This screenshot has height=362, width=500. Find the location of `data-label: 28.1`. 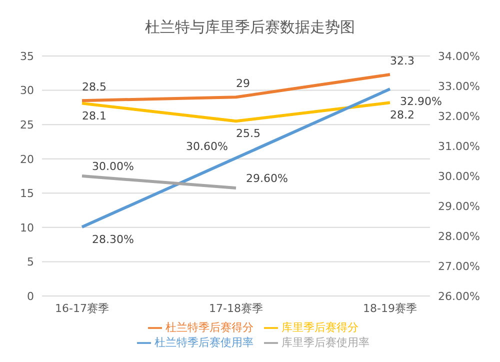

data-label: 28.1 is located at coordinates (94, 115).